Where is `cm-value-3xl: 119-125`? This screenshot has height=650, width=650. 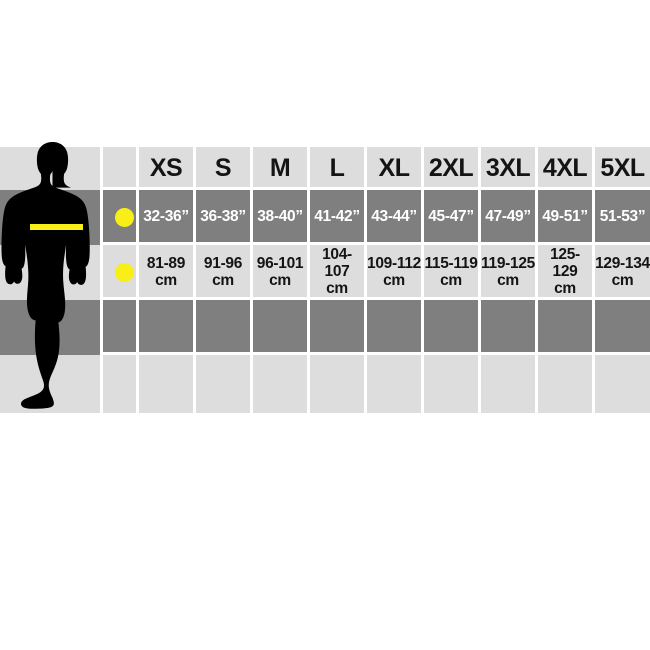 cm-value-3xl: 119-125 is located at coordinates (508, 263).